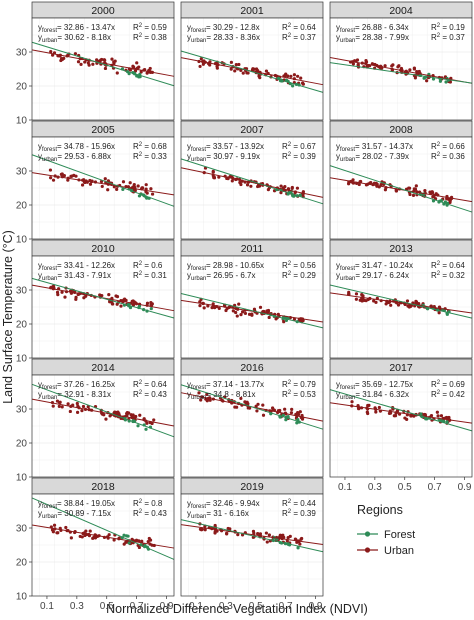 This screenshot has height=620, width=474. I want to click on equation-subscript: forest, so click(198, 507).